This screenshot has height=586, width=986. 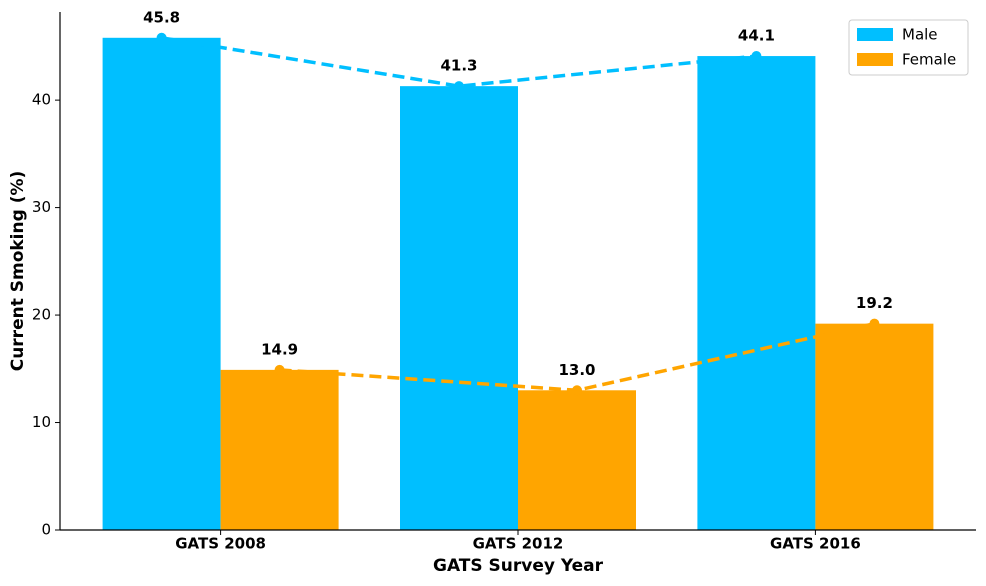 What do you see at coordinates (46, 530) in the screenshot?
I see `y-tick-label: 0` at bounding box center [46, 530].